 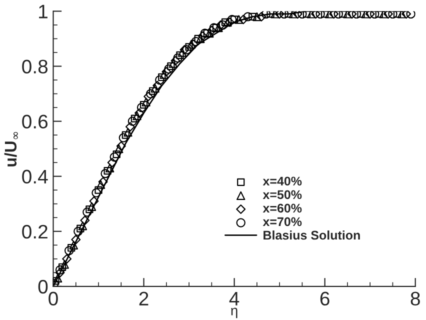 I want to click on legend-label: x=40%, so click(x=282, y=181).